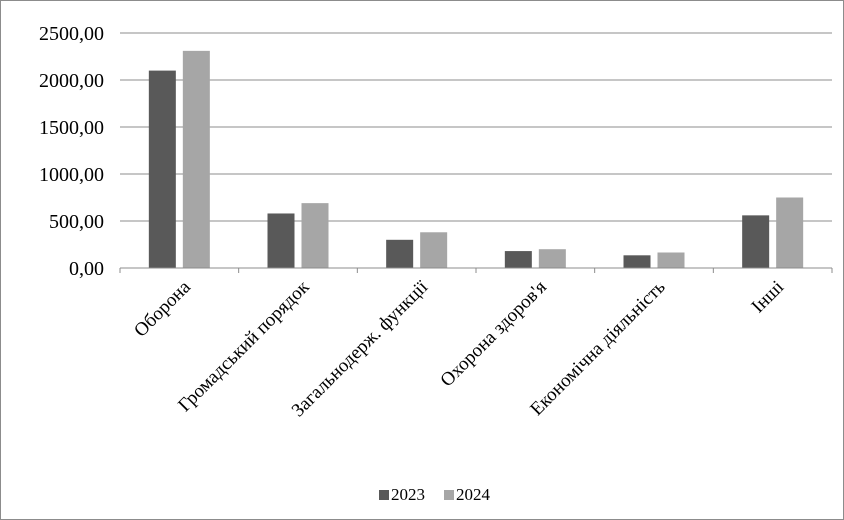  I want to click on legend-swatch-2023, so click(384, 495).